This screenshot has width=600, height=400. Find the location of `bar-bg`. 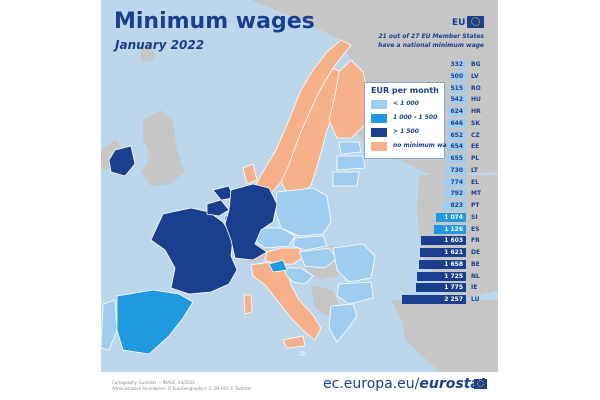

bar-bg is located at coordinates (461, 64).